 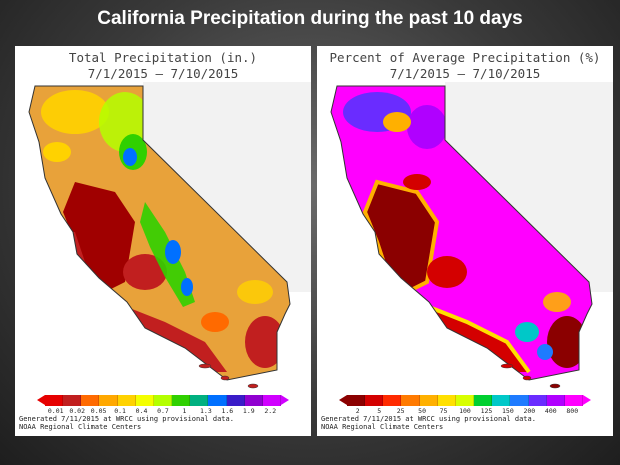 What do you see at coordinates (55, 411) in the screenshot?
I see `legend-tick-label: 0.01` at bounding box center [55, 411].